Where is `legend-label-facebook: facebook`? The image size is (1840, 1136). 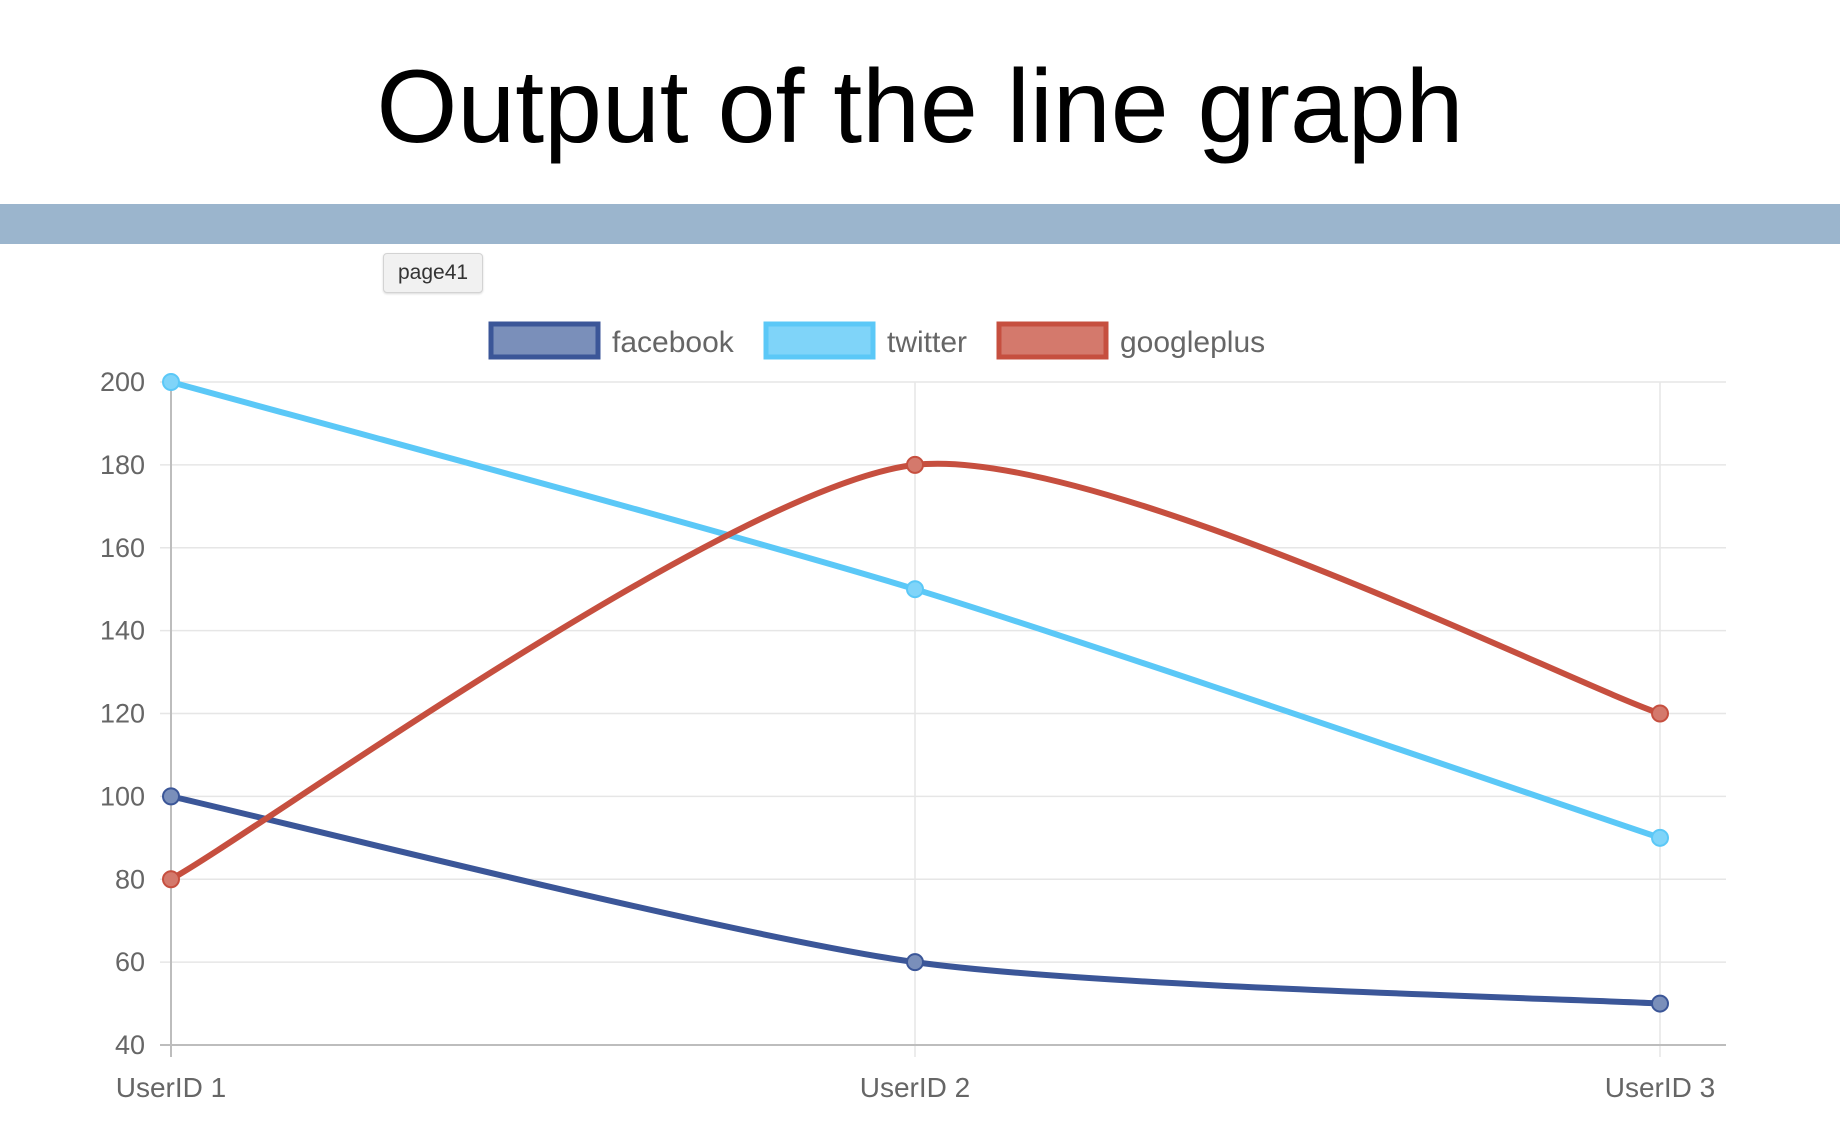 legend-label-facebook: facebook is located at coordinates (673, 342).